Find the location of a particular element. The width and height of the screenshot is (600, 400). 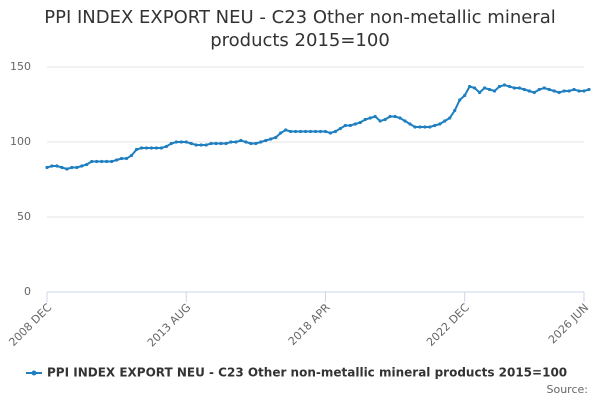

x-tick-label: 2013 AUG is located at coordinates (169, 325).